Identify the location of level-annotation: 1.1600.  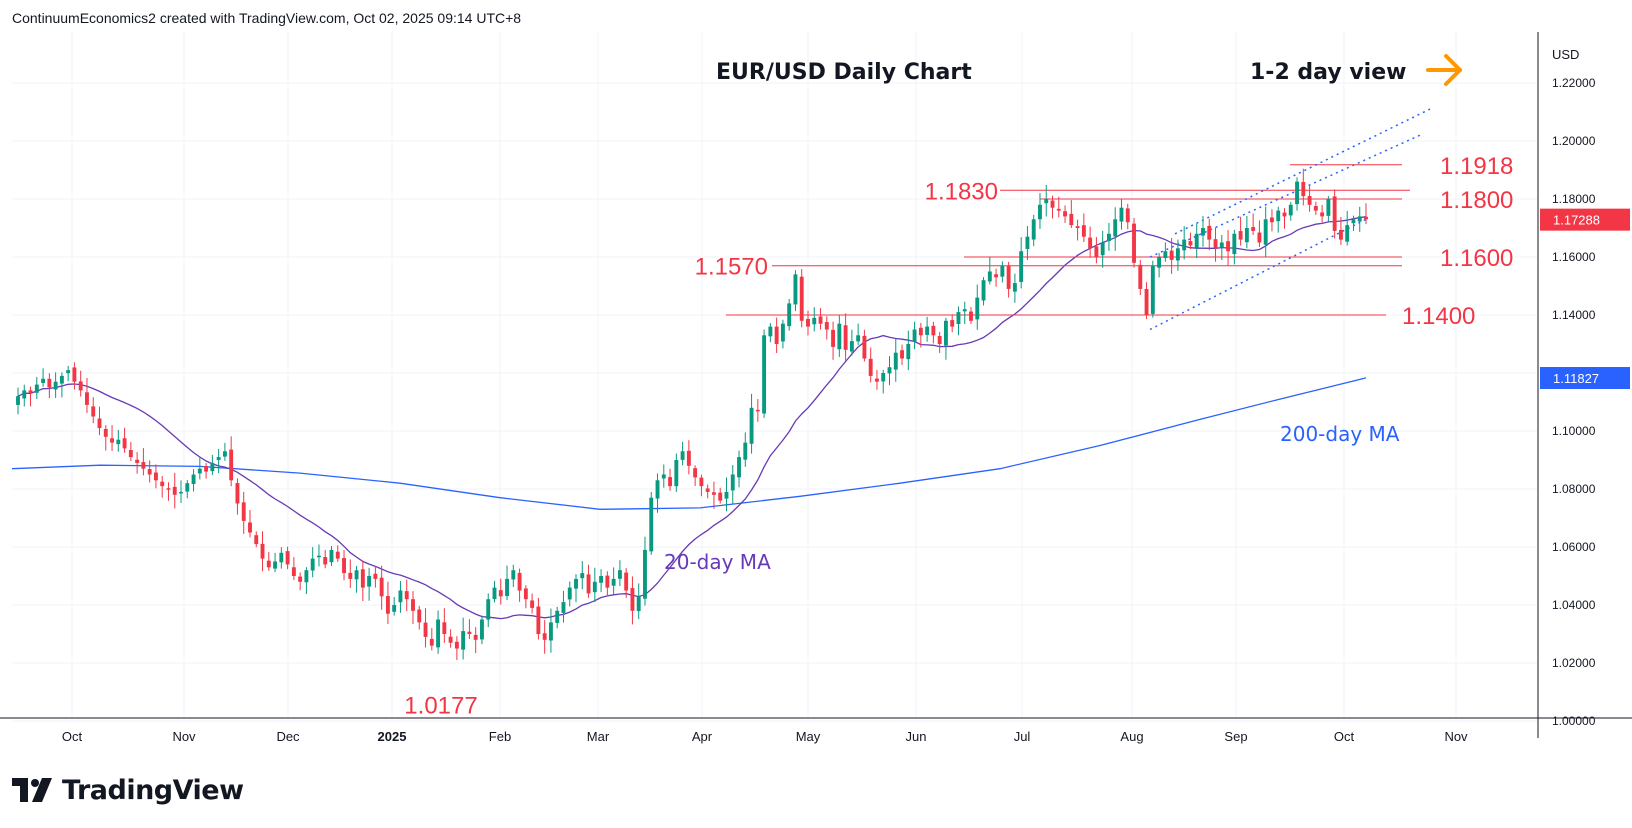
(1476, 258).